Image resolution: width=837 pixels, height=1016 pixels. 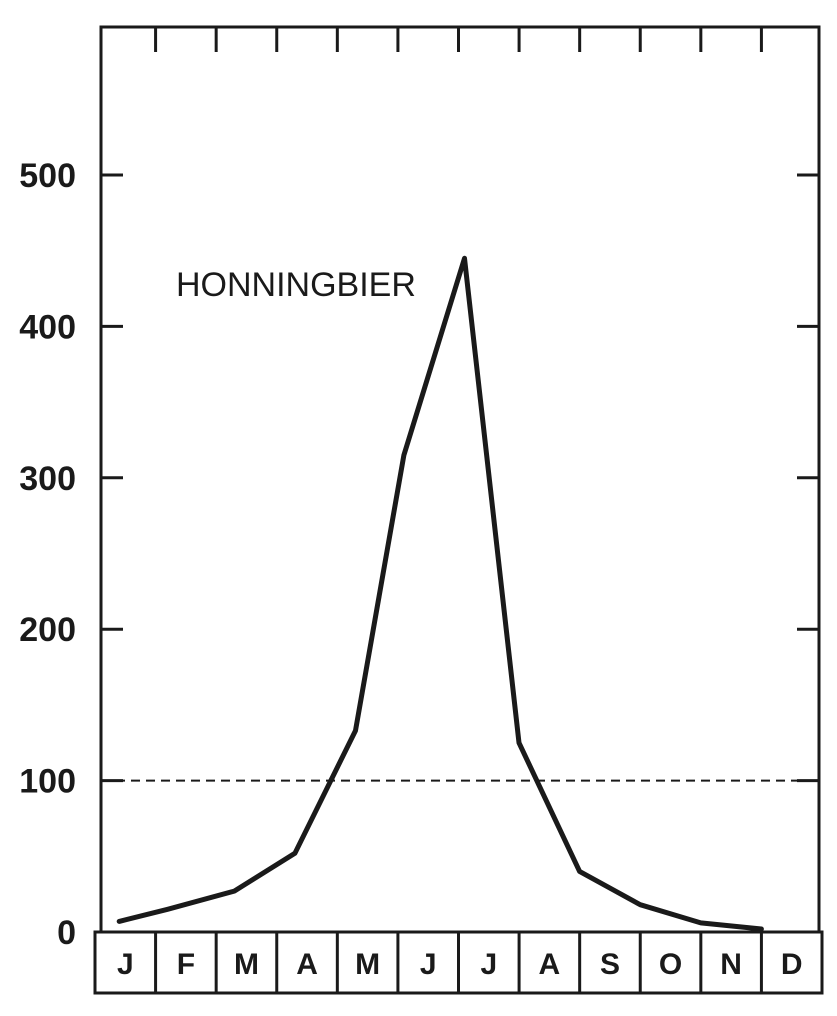 I want to click on y-tick-label: 200, so click(x=47, y=630).